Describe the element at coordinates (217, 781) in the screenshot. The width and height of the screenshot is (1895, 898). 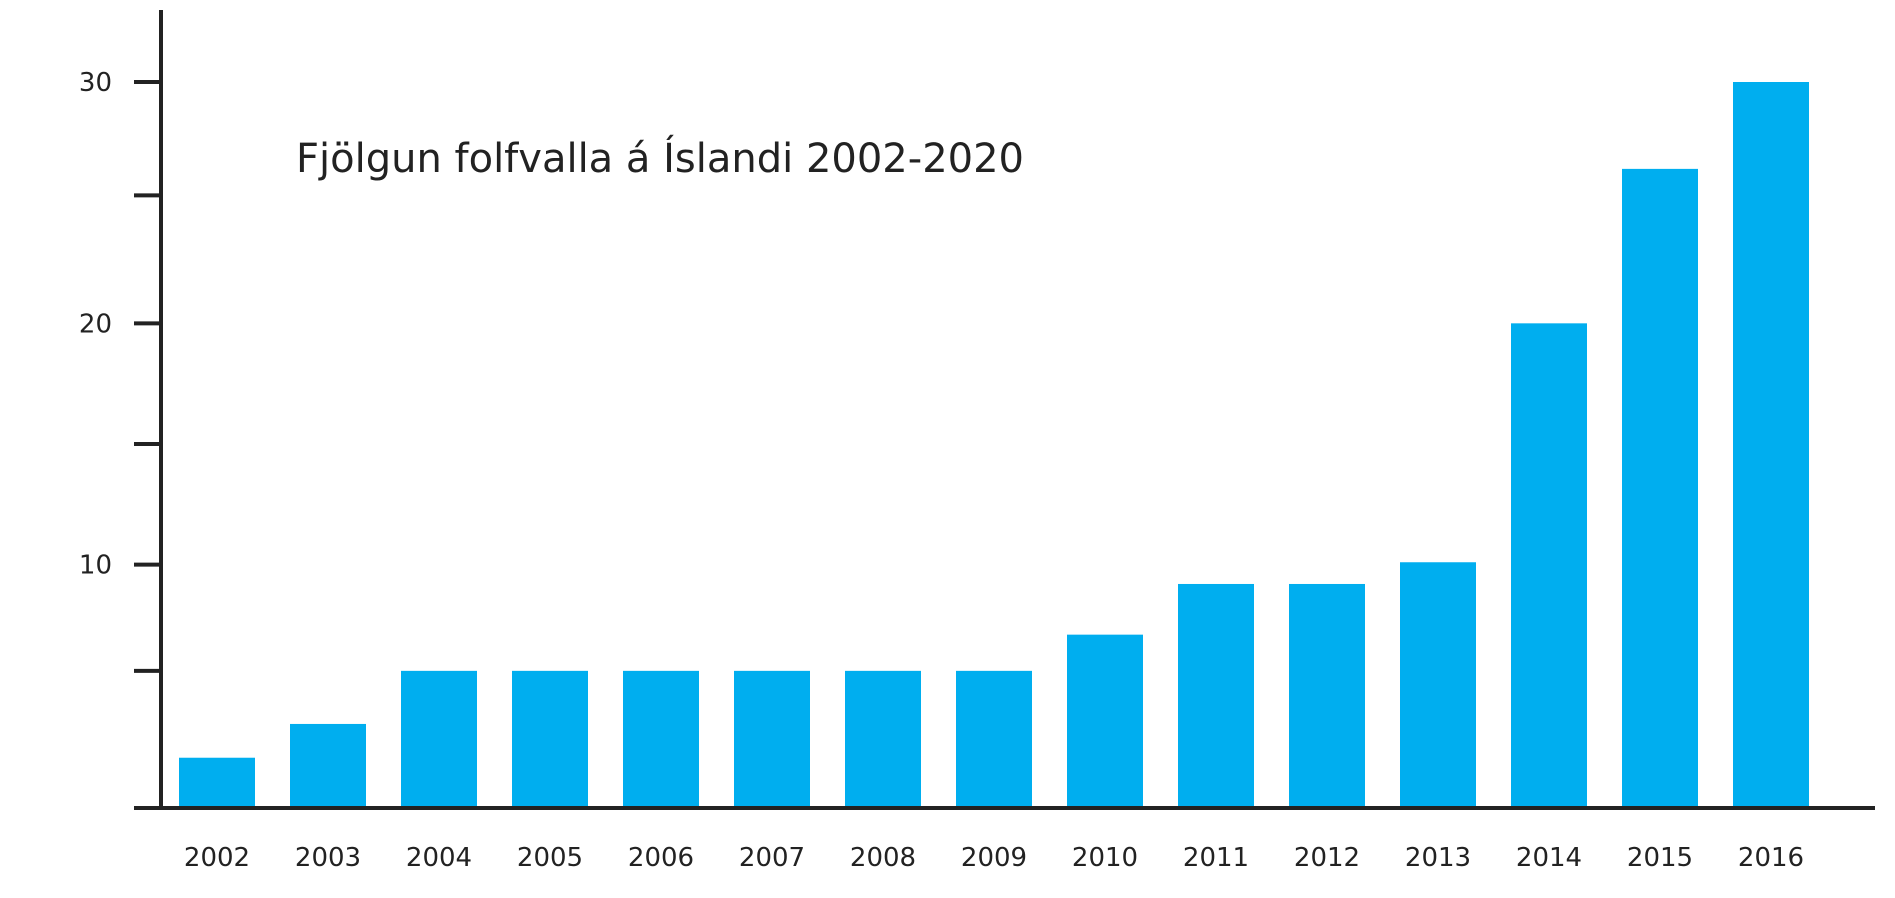
I see `bar-2002` at that location.